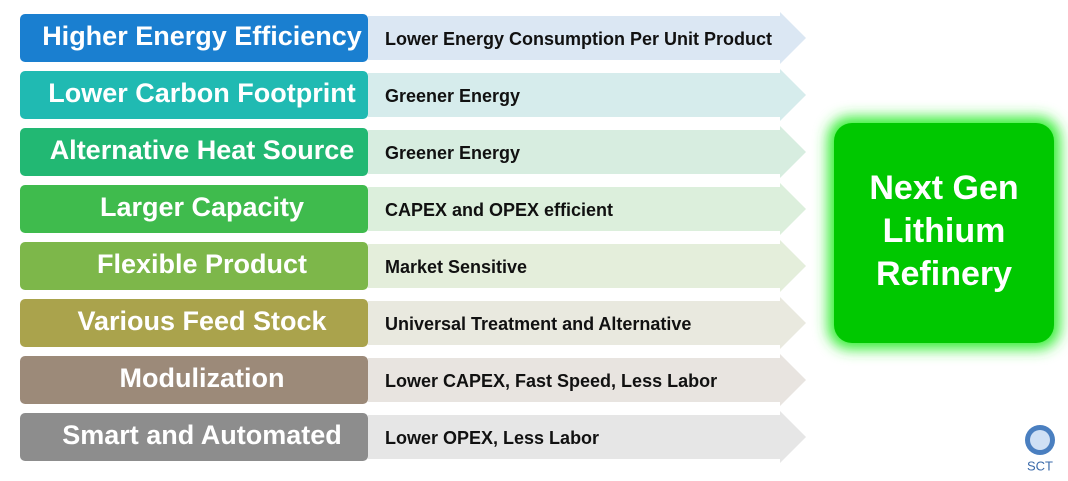 The height and width of the screenshot is (481, 1068). I want to click on result-box, so click(944, 233).